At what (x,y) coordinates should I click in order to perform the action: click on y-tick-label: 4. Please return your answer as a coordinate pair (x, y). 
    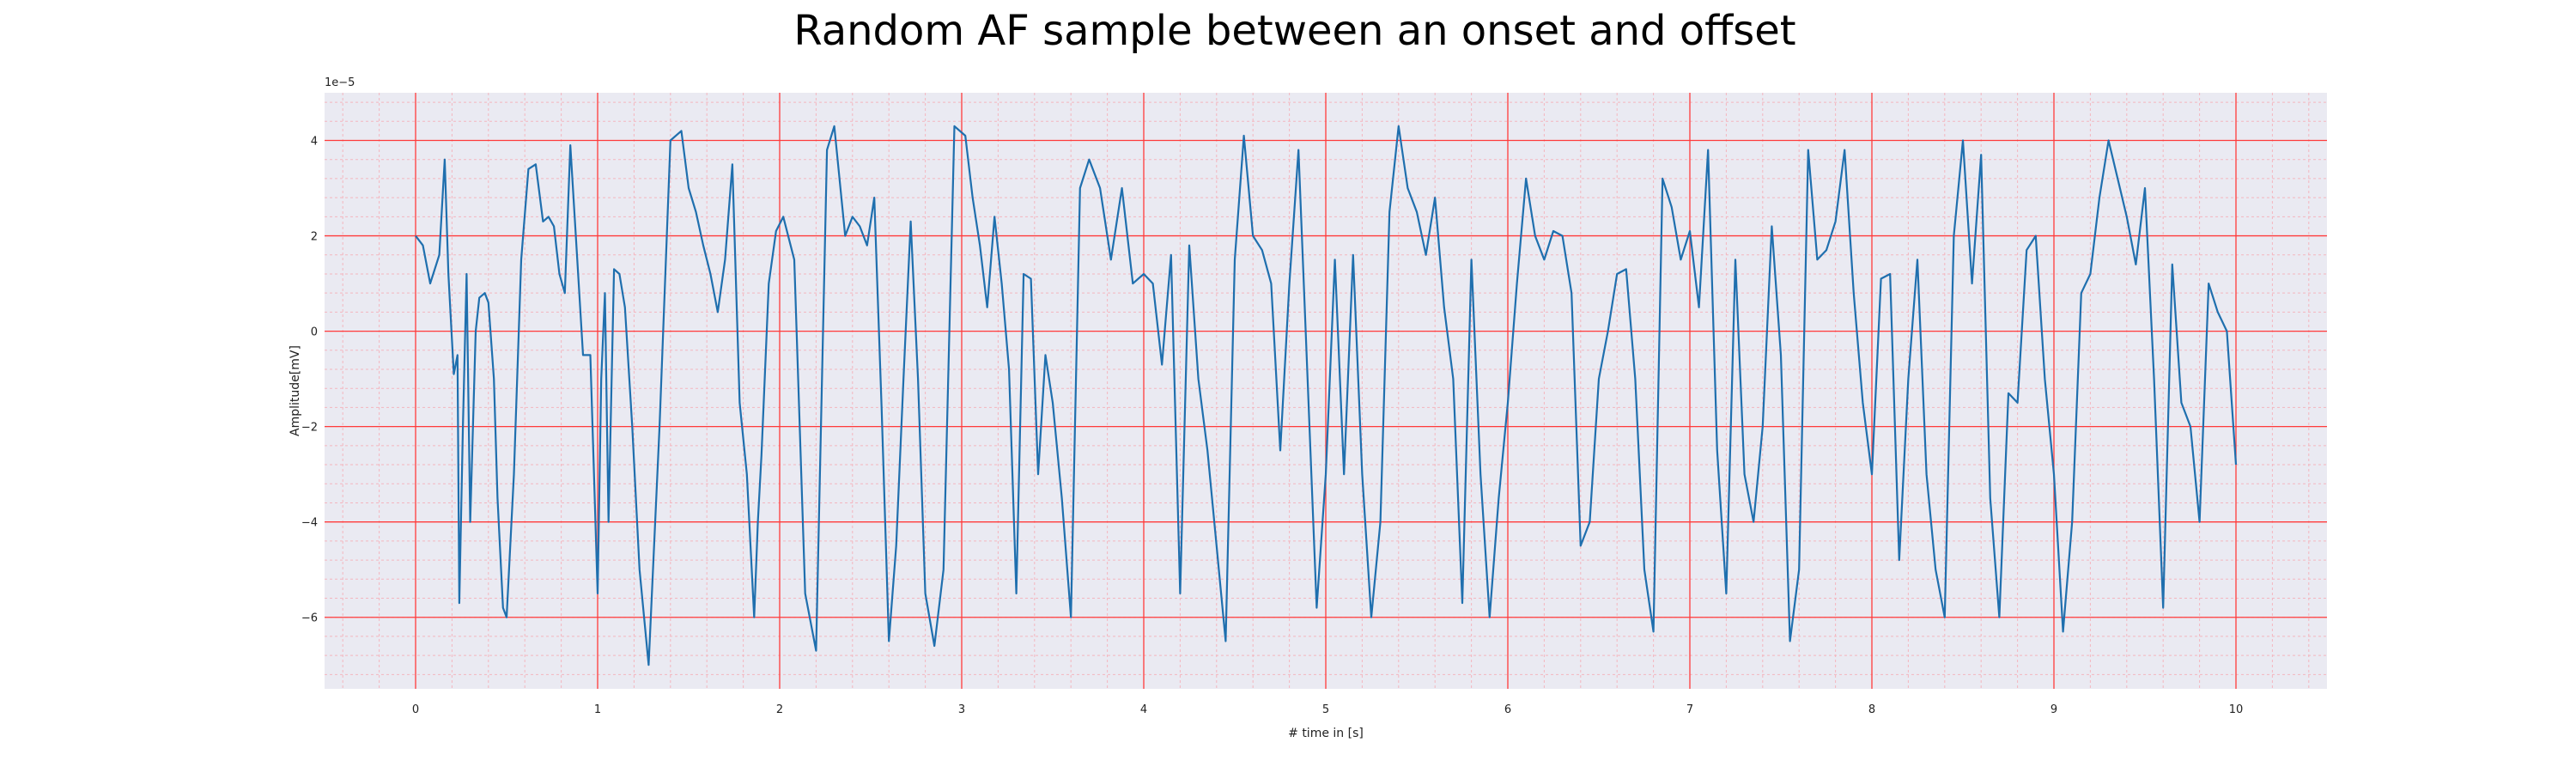
    Looking at the image, I should click on (314, 142).